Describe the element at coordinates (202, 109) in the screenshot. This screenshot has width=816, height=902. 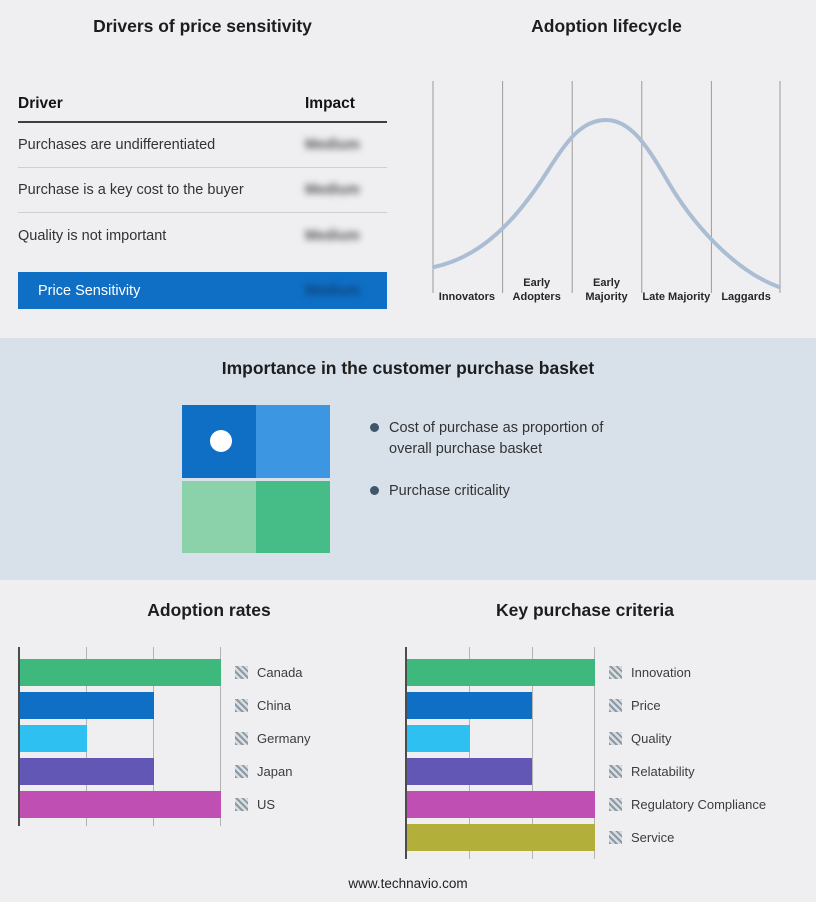
I see `drivers-table-header: Driver Impact` at that location.